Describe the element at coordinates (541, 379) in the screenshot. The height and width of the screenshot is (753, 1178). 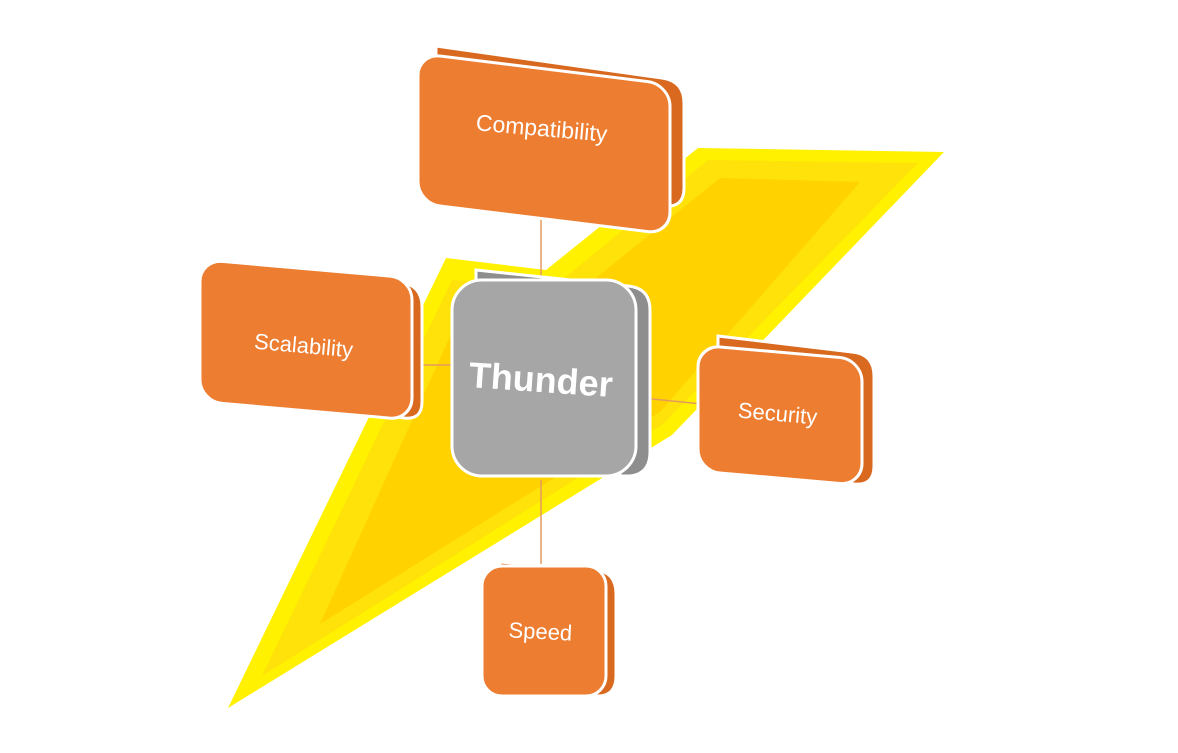
I see `node-thunder-label: Thunder` at that location.